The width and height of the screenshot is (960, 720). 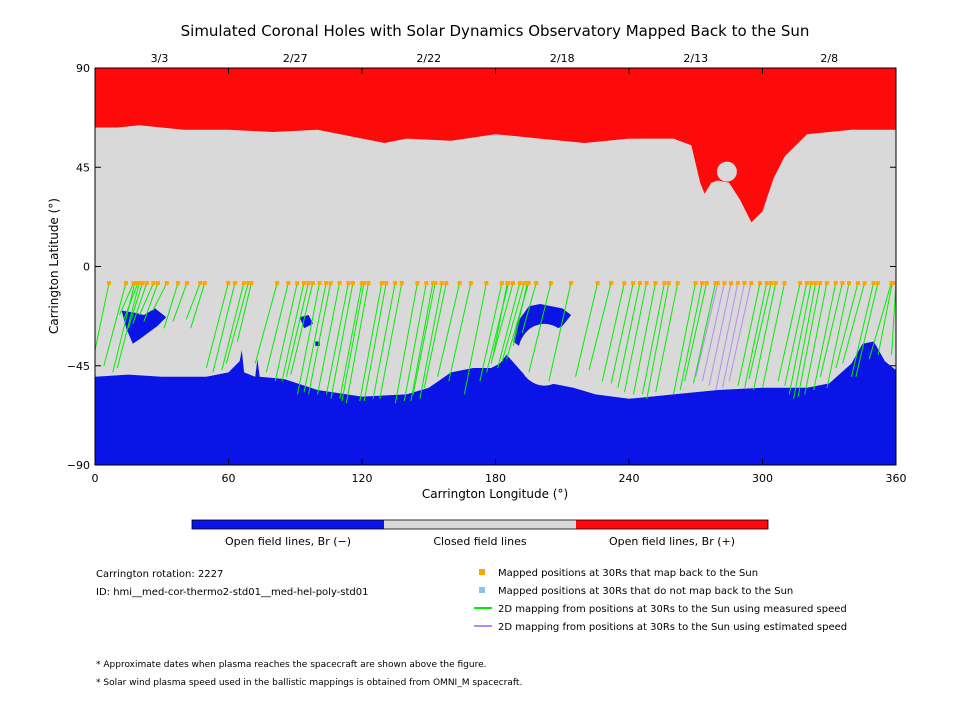 What do you see at coordinates (562, 58) in the screenshot?
I see `top-date-label: 2/18` at bounding box center [562, 58].